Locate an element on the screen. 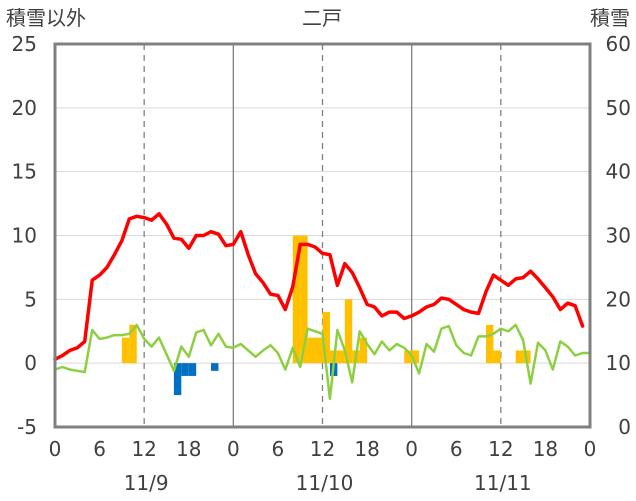 This screenshot has width=636, height=501. y-left-tick-label: 25 is located at coordinates (24, 44).